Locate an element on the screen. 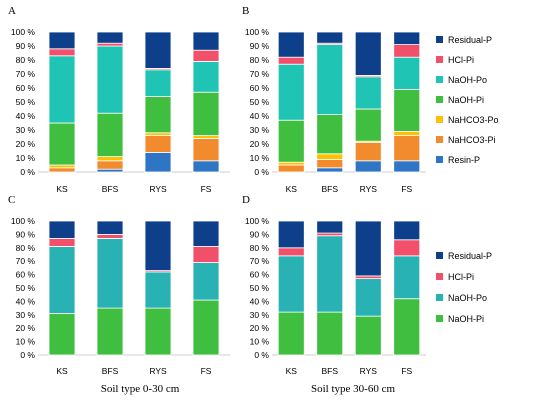 The image size is (550, 400). legend-label: HCl-Pi is located at coordinates (461, 277).